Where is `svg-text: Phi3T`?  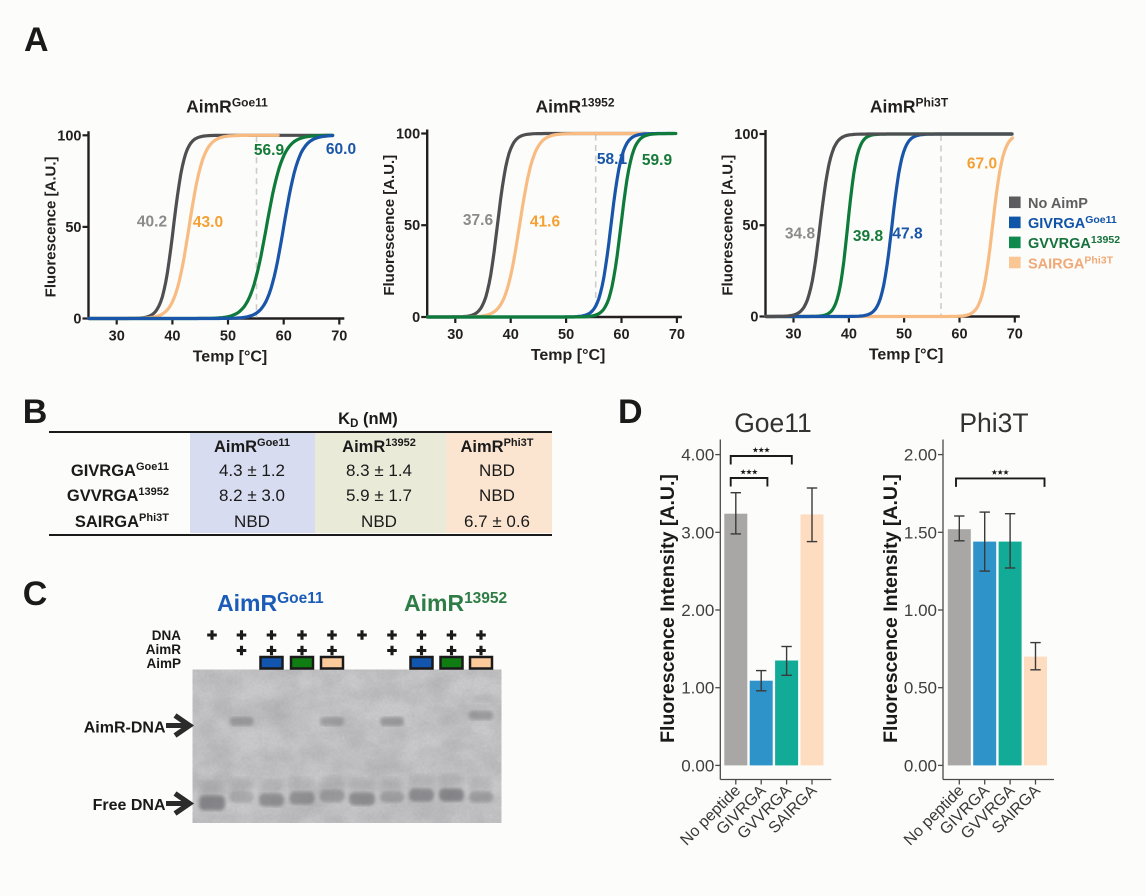 svg-text: Phi3T is located at coordinates (993, 423).